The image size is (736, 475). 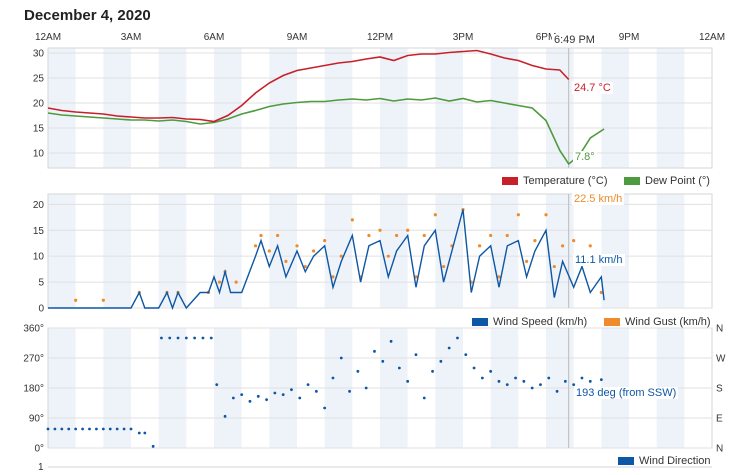 I want to click on dew-point-legend: Dew Point (°), so click(x=667, y=181).